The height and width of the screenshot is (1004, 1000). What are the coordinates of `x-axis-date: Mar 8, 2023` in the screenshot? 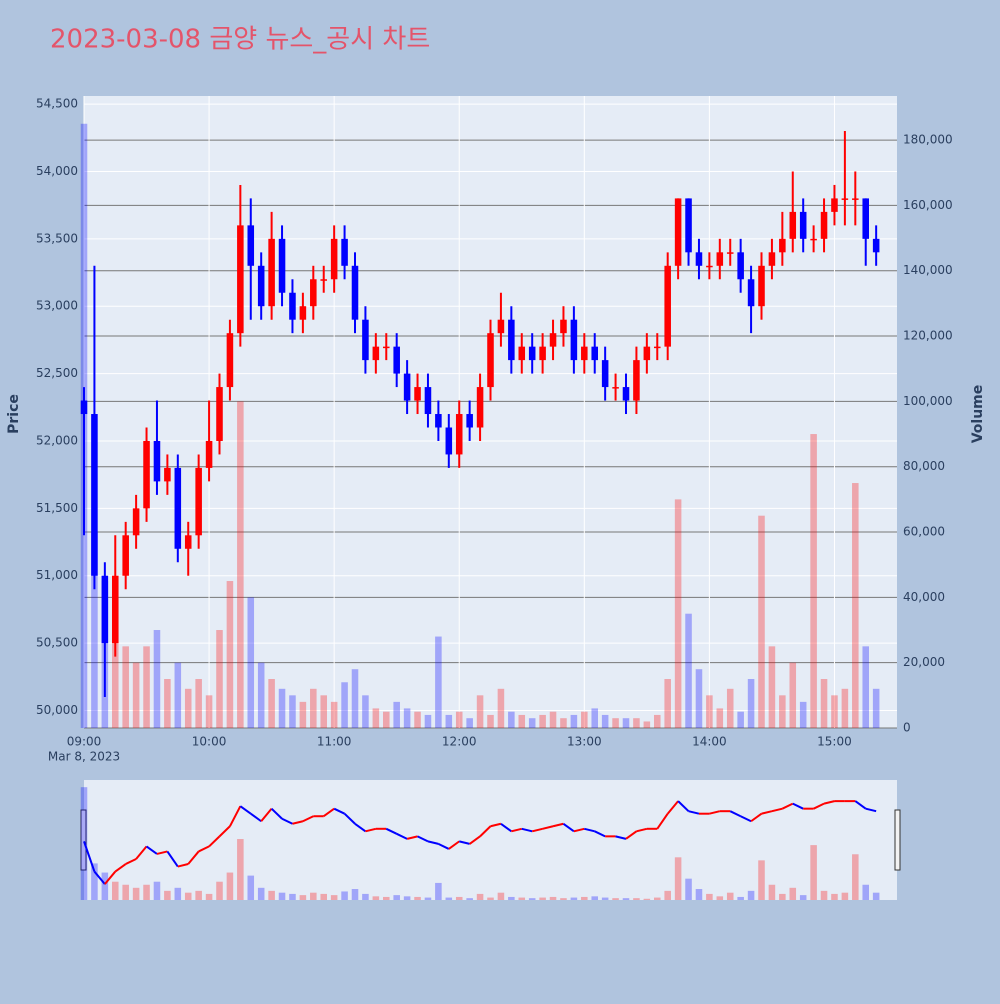 It's located at (84, 757).